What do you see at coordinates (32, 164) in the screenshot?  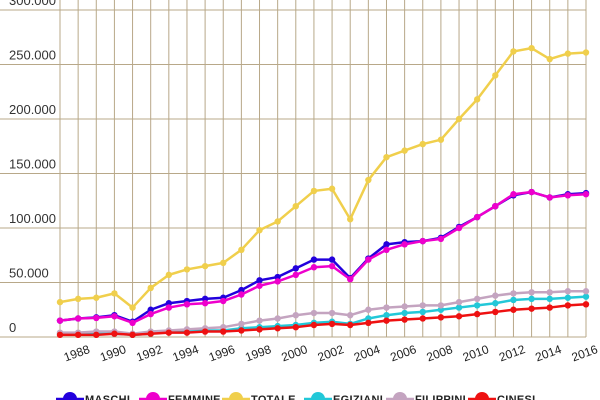 I see `y-tick-label: 150.000` at bounding box center [32, 164].